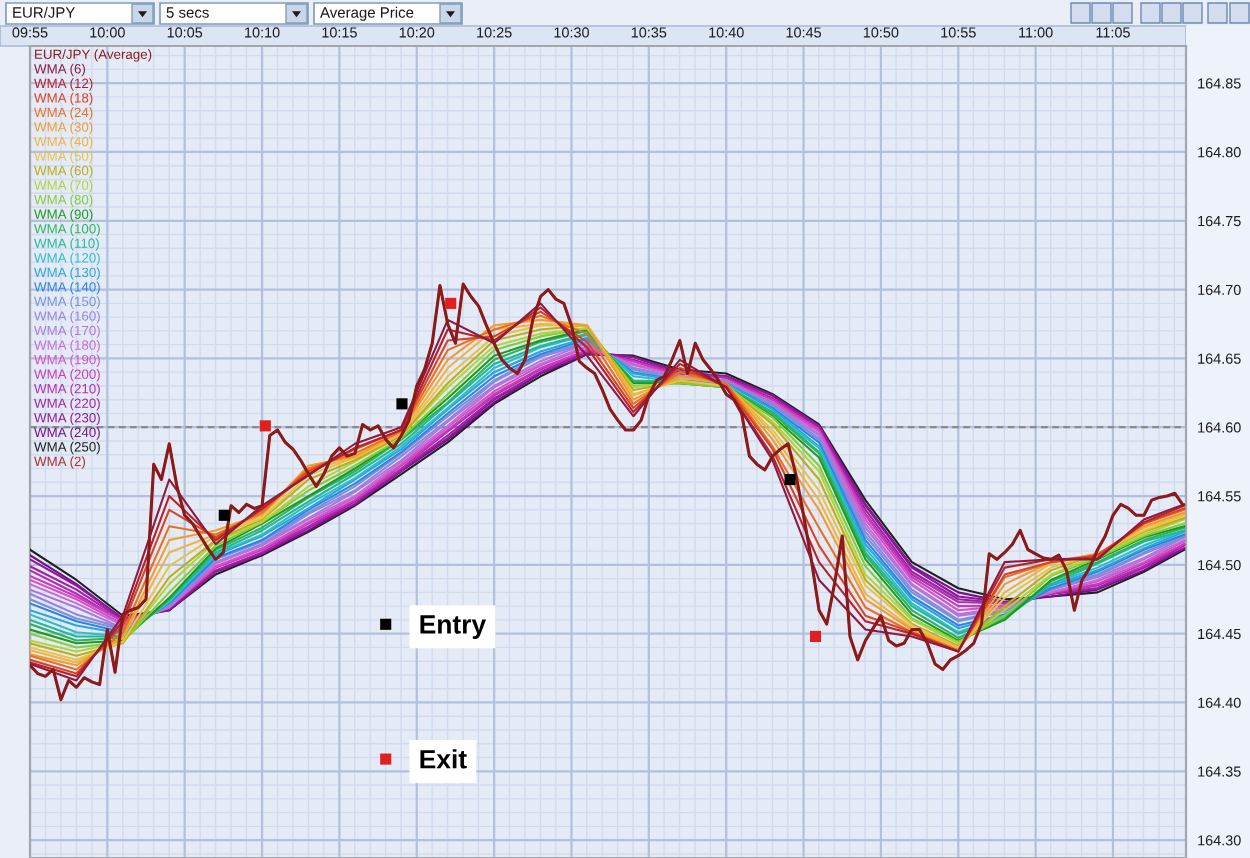 This screenshot has width=1250, height=858. I want to click on legend-label: Exit, so click(443, 759).